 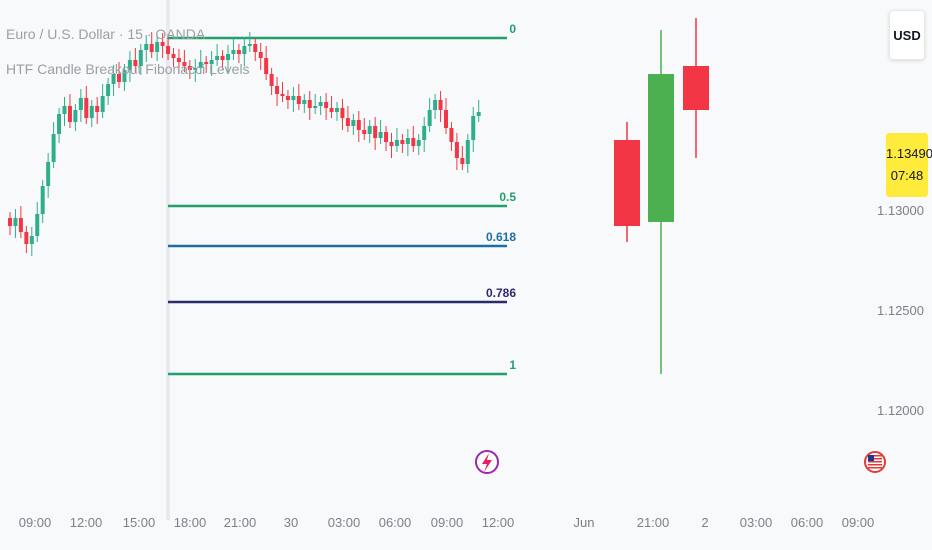 What do you see at coordinates (190, 522) in the screenshot?
I see `time-tick-label: 18:00` at bounding box center [190, 522].